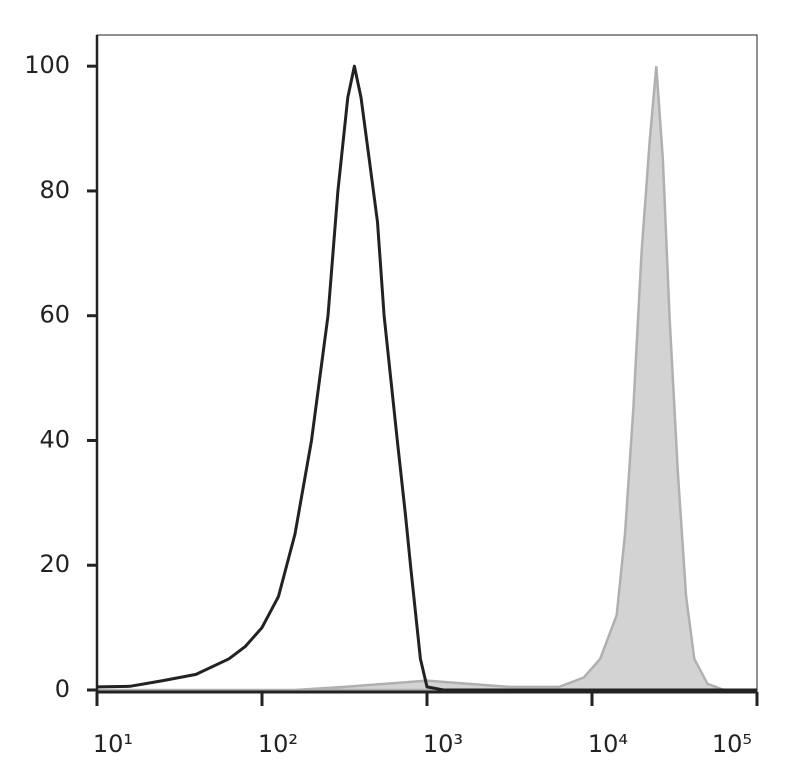 This screenshot has width=787, height=780. Describe the element at coordinates (608, 744) in the screenshot. I see `x-tick-label: 10⁴` at that location.